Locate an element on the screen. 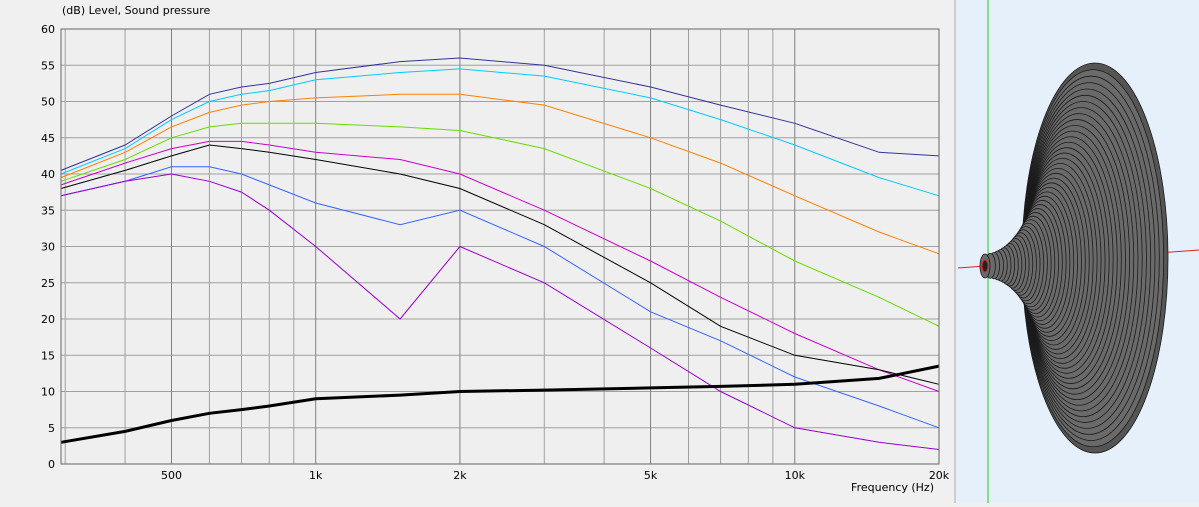 The image size is (1199, 507). horn-model is located at coordinates (1074, 258).